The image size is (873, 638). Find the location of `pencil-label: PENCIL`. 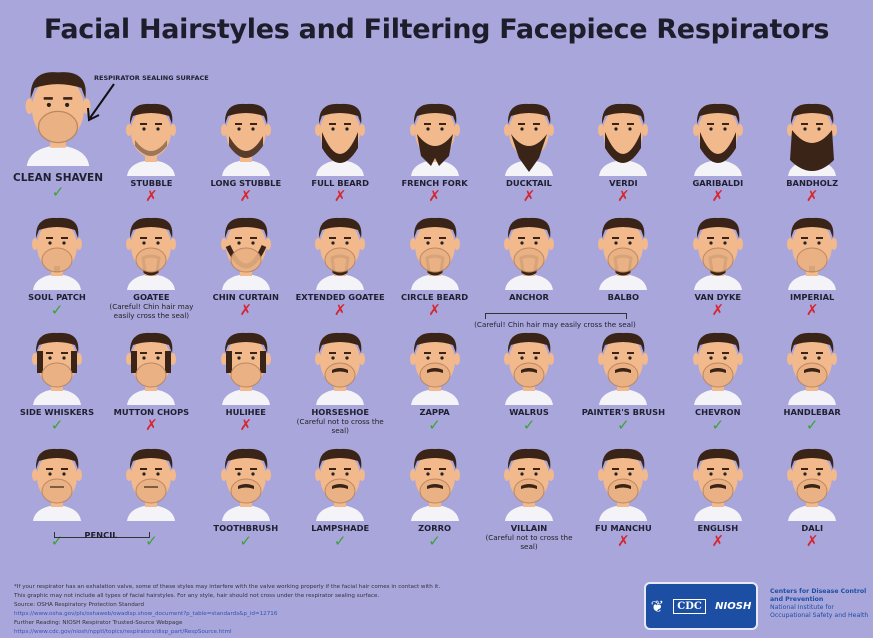

pencil-label: PENCIL is located at coordinates (101, 535).